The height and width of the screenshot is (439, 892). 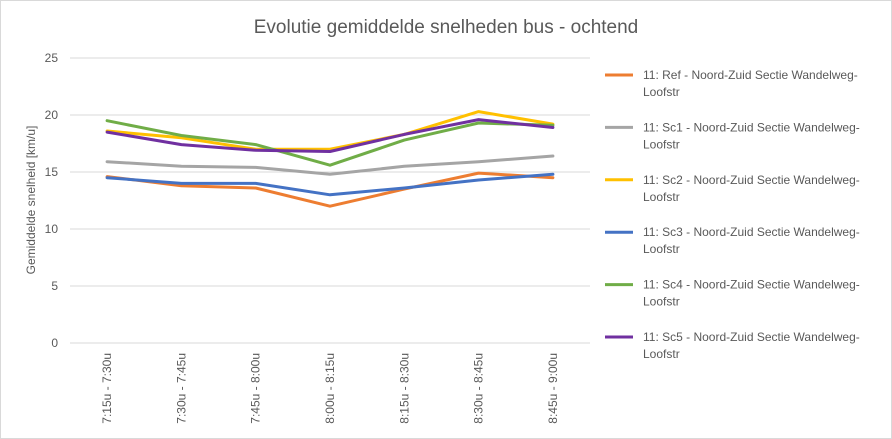 I want to click on y-tick-label: 10, so click(x=52, y=229).